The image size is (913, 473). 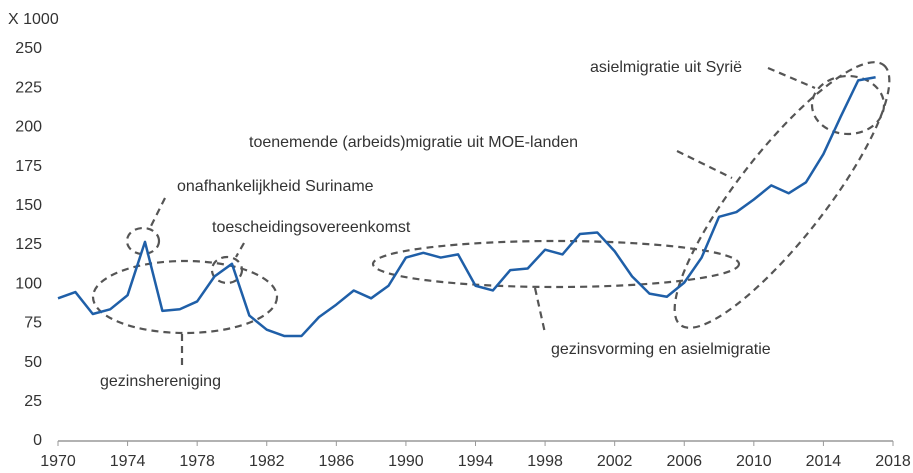 I want to click on x-tick-label: 1986, so click(x=337, y=461).